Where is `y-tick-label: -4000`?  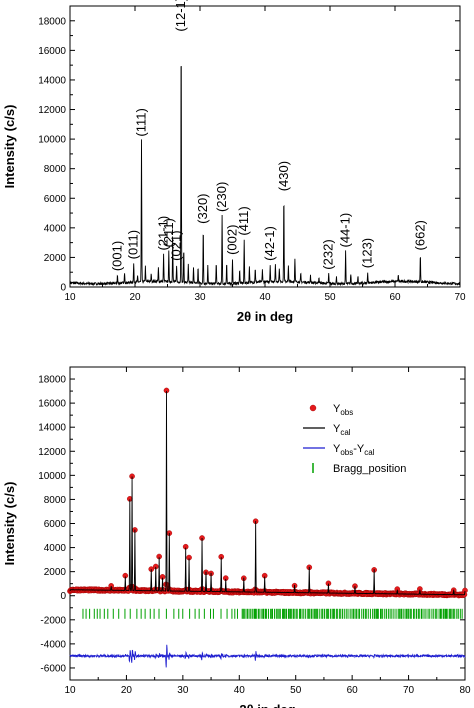 y-tick-label: -4000 is located at coordinates (53, 644).